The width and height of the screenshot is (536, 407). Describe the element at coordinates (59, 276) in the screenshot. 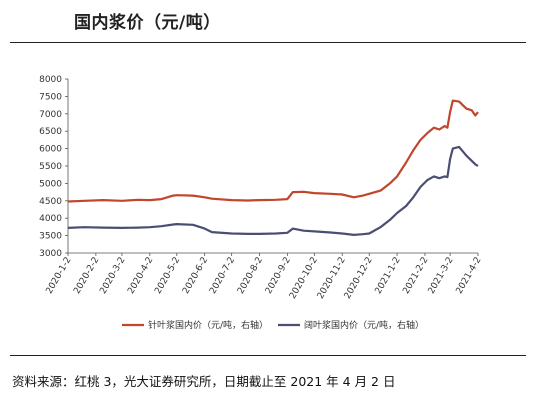

I see `x-tick-label: 2020-1-2` at that location.